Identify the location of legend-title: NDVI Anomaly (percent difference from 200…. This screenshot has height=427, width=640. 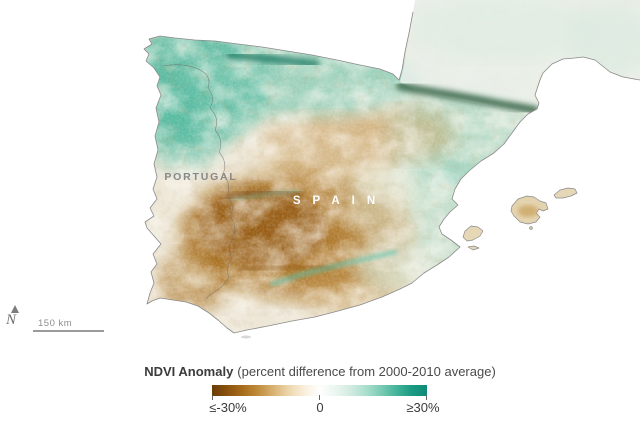
(320, 371).